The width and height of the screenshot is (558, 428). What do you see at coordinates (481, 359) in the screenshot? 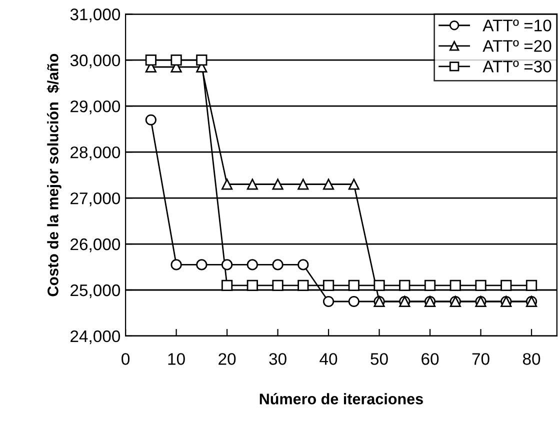
I see `x-tick-label: 70` at bounding box center [481, 359].